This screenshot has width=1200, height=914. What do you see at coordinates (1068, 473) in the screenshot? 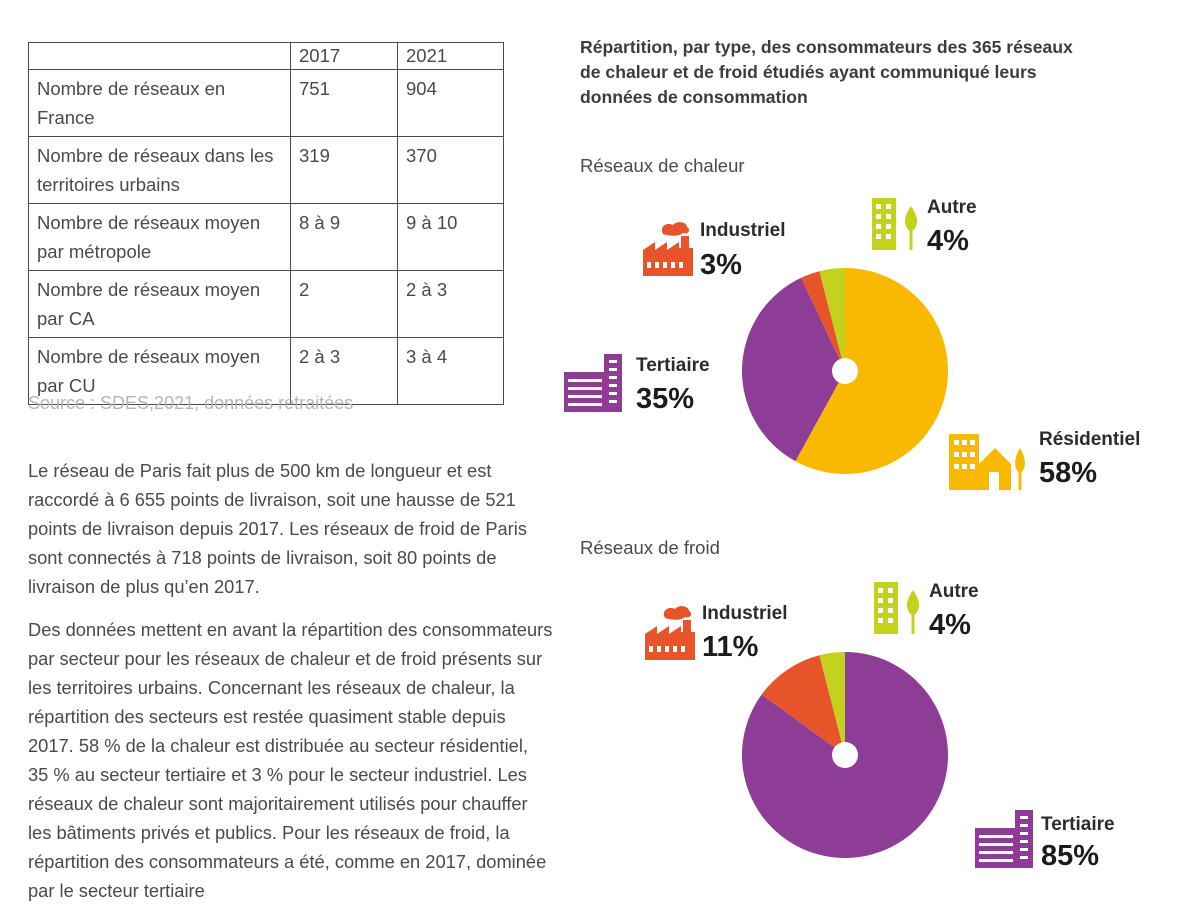
I see `pct-residentiel: 58%` at bounding box center [1068, 473].